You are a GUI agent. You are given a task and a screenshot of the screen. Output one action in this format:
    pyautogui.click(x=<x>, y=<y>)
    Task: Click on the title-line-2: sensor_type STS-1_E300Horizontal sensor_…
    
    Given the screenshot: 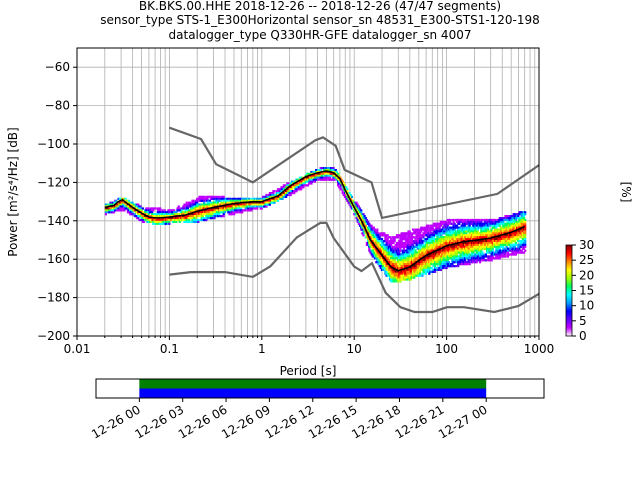 What is the action you would take?
    pyautogui.click(x=320, y=20)
    